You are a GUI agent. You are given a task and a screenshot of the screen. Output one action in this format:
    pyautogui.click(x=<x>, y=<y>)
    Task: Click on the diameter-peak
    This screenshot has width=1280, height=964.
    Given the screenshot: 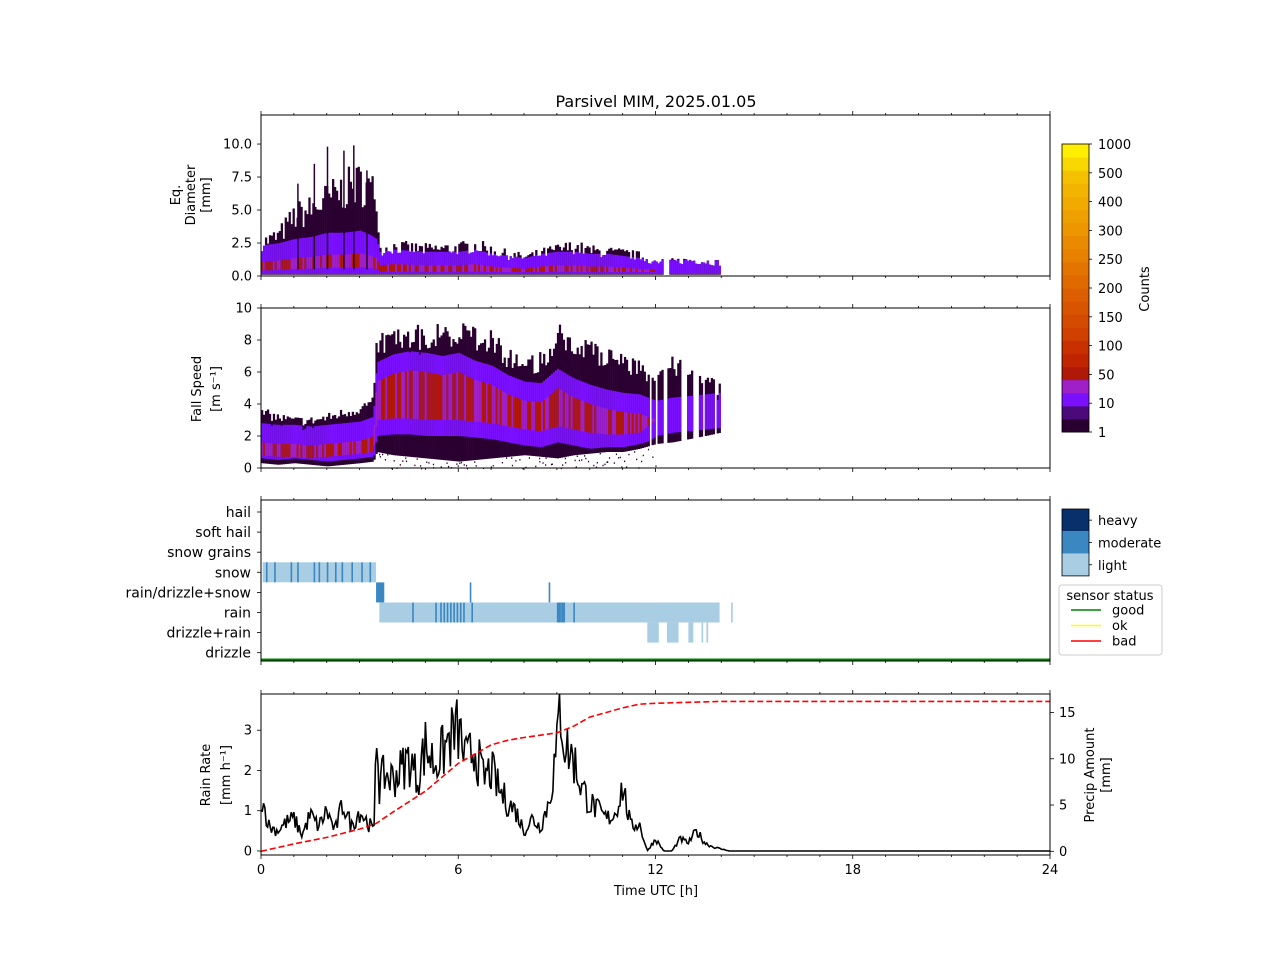 What is the action you would take?
    pyautogui.click(x=367, y=220)
    